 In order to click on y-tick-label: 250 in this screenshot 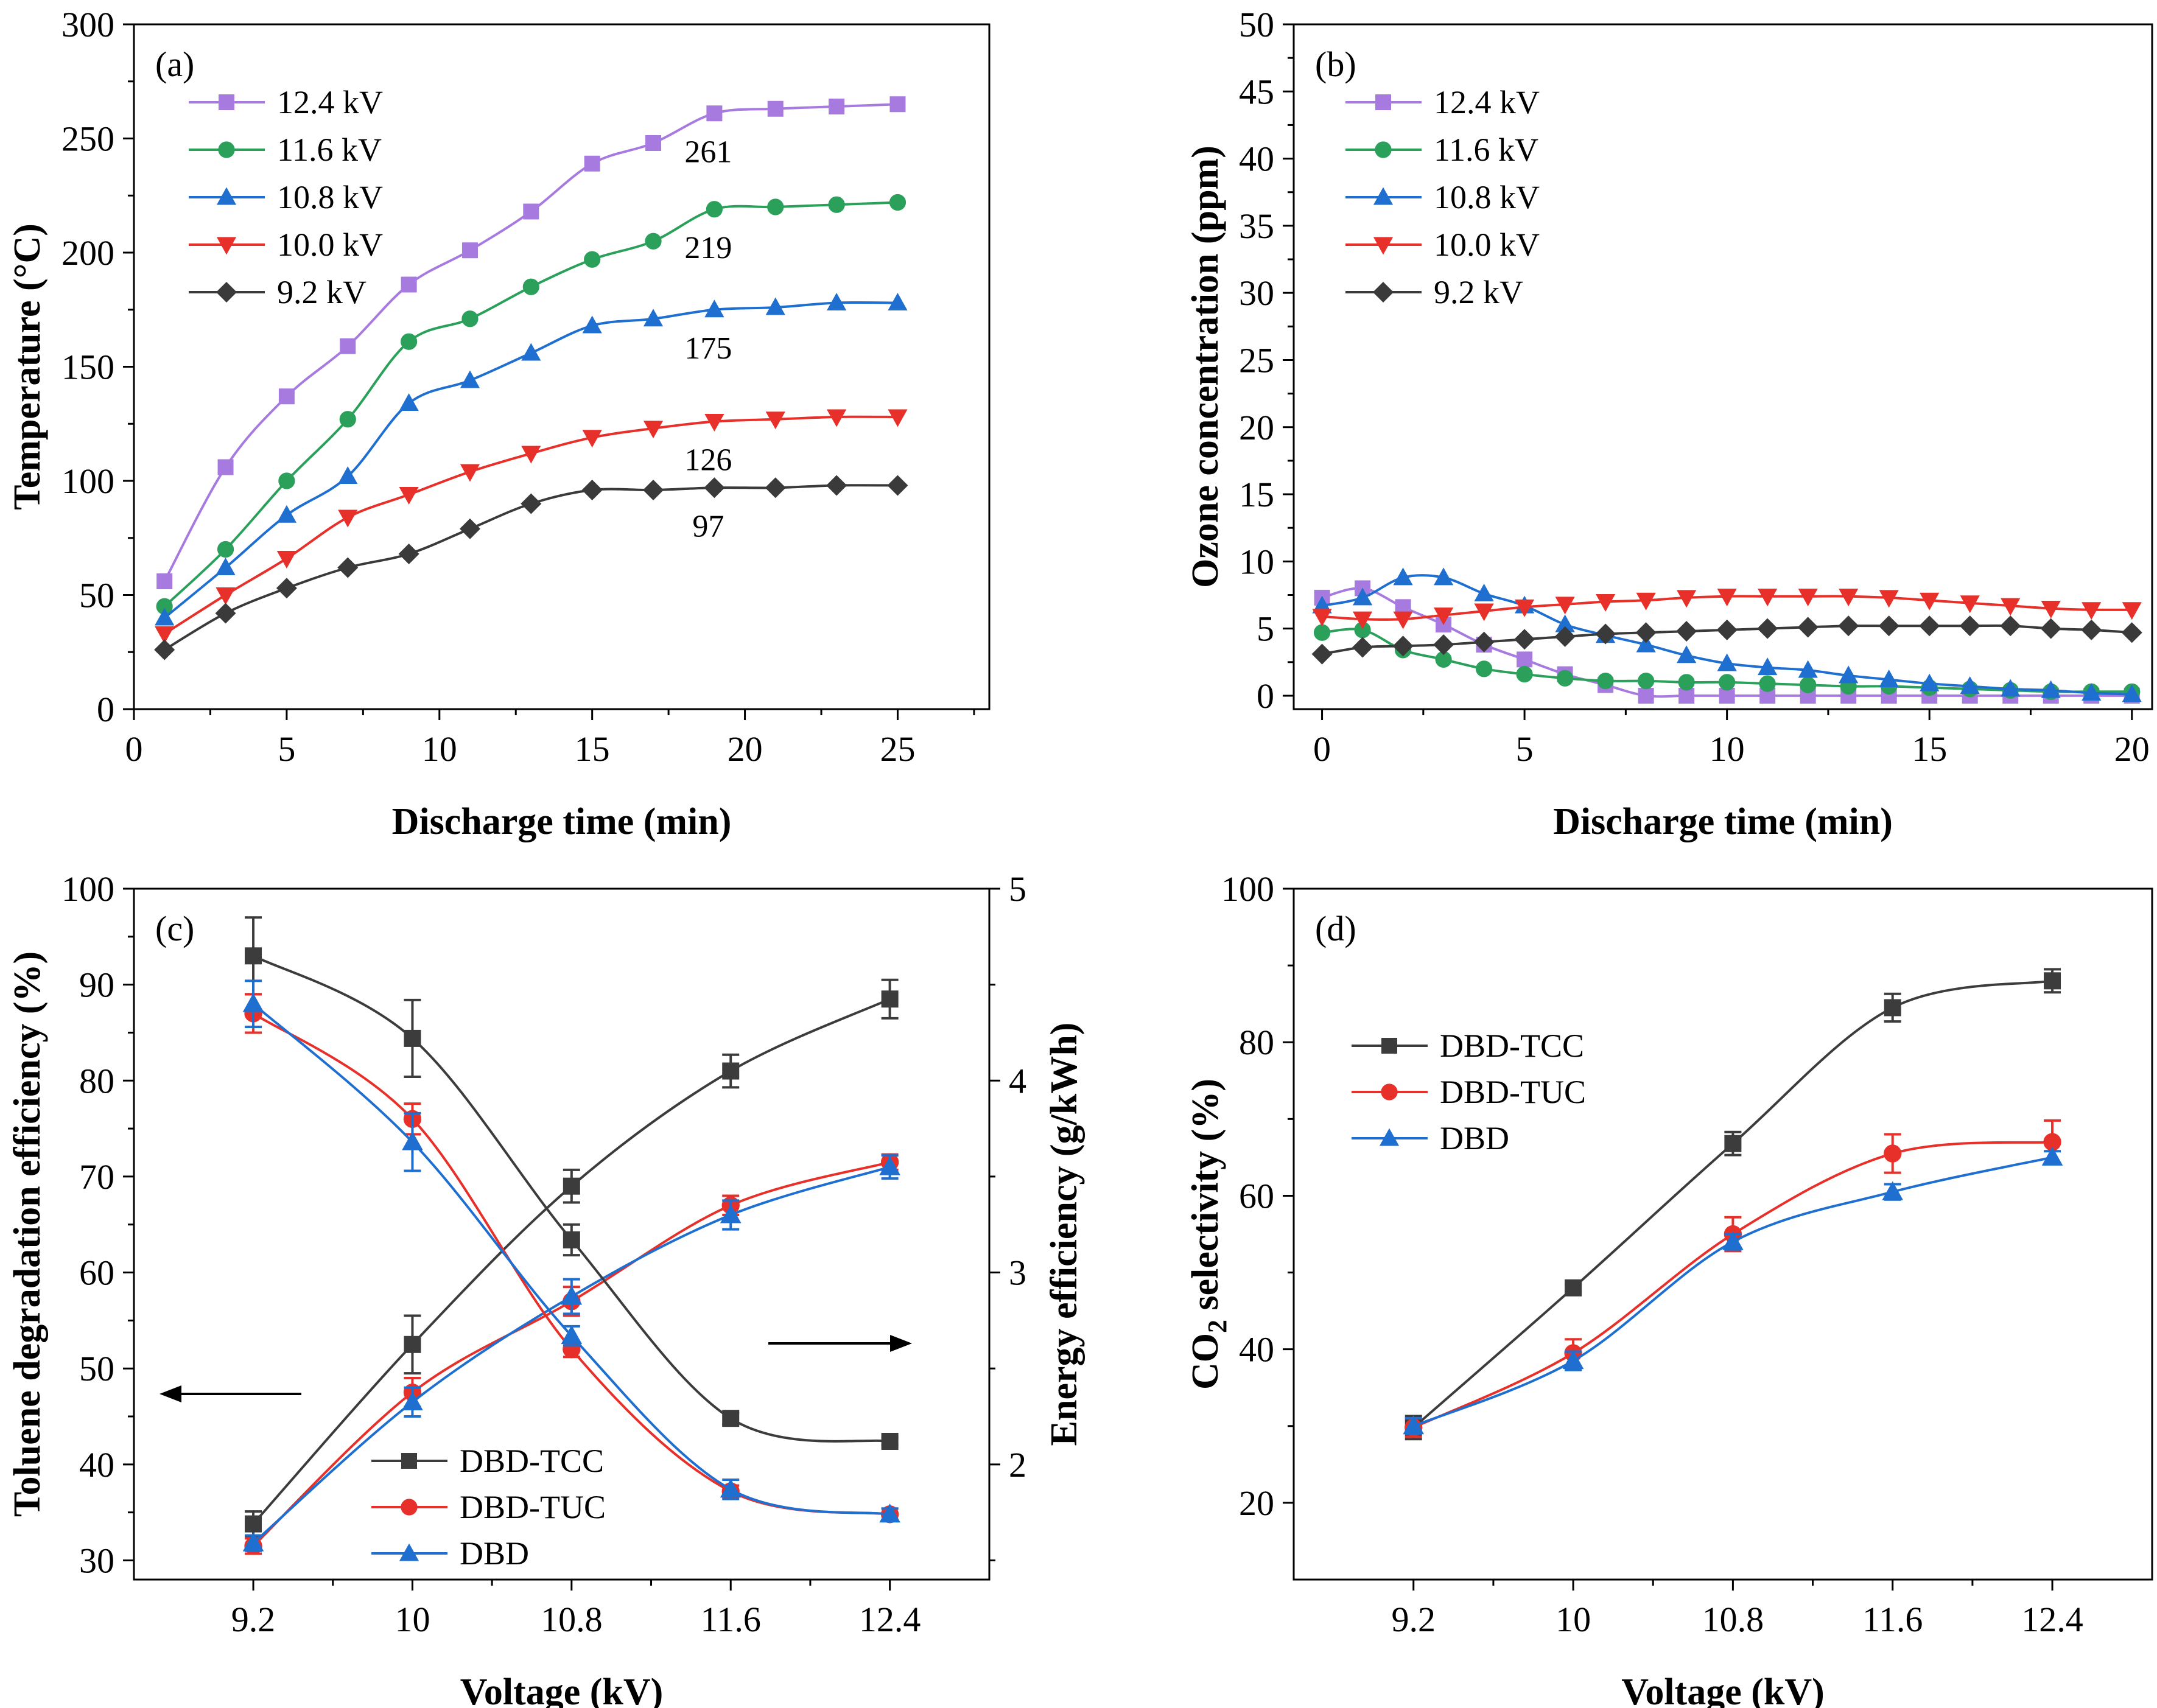, I will do `click(88, 139)`.